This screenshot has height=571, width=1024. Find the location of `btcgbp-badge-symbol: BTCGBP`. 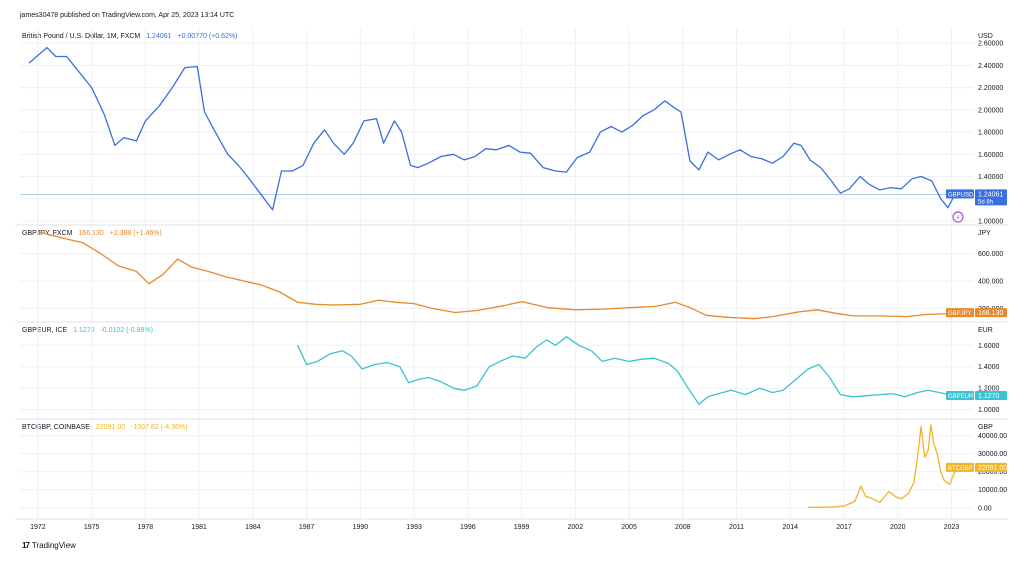

btcgbp-badge-symbol: BTCGBP is located at coordinates (960, 469).